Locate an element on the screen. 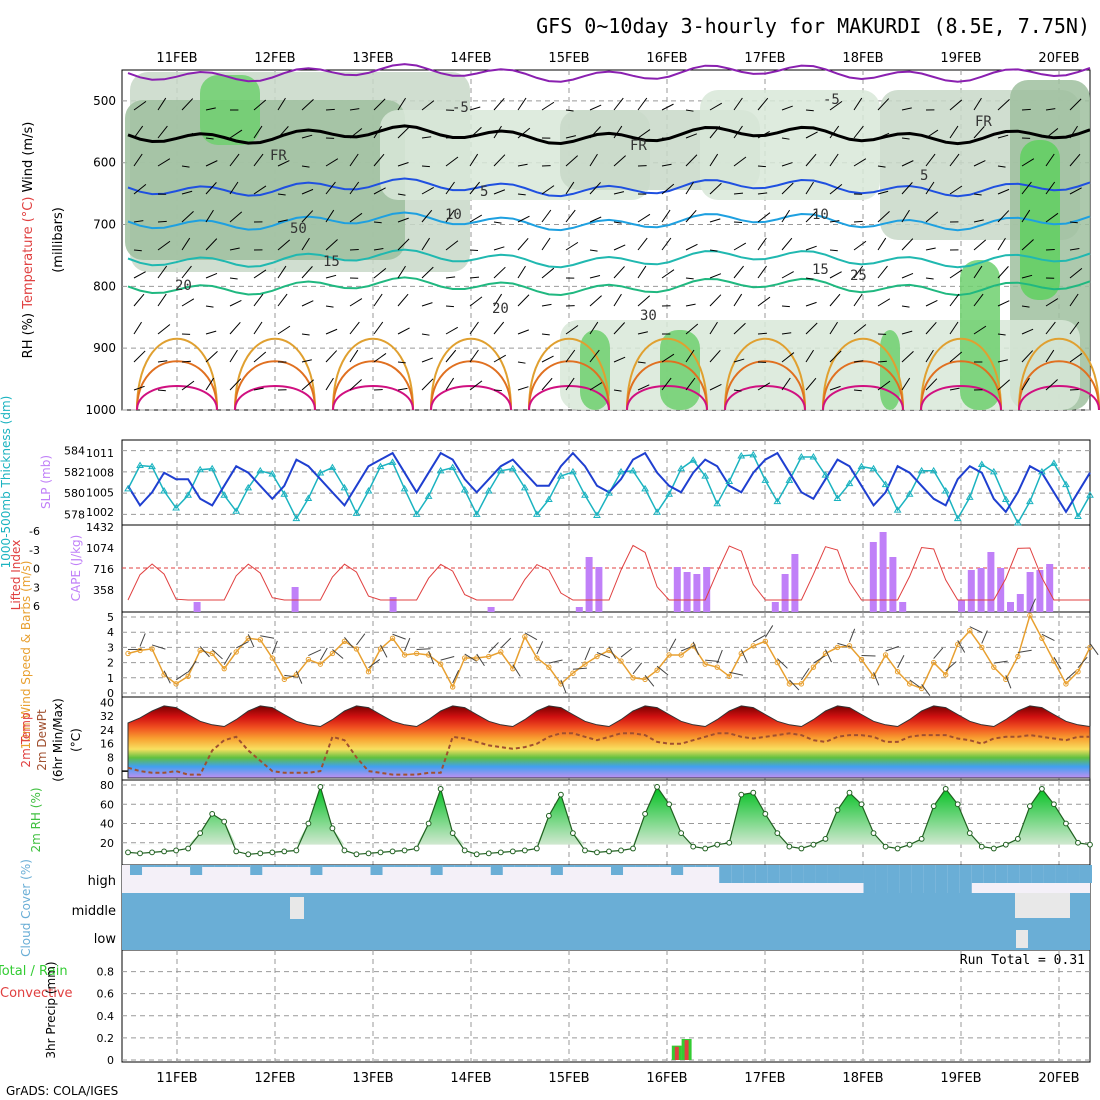 This screenshot has height=1100, width=1100. y-tick: 1005 is located at coordinates (100, 492).